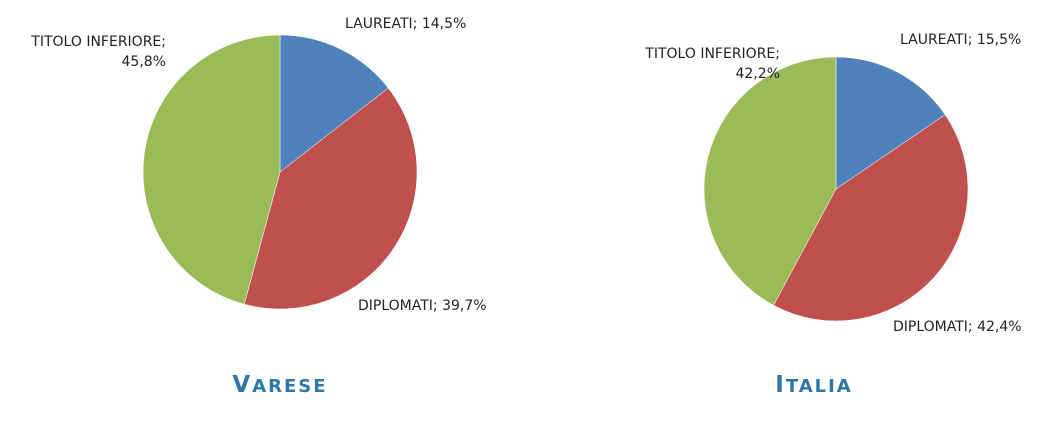 Image resolution: width=1042 pixels, height=422 pixels. I want to click on slice-label: LAUREATI; 14,5%, so click(406, 24).